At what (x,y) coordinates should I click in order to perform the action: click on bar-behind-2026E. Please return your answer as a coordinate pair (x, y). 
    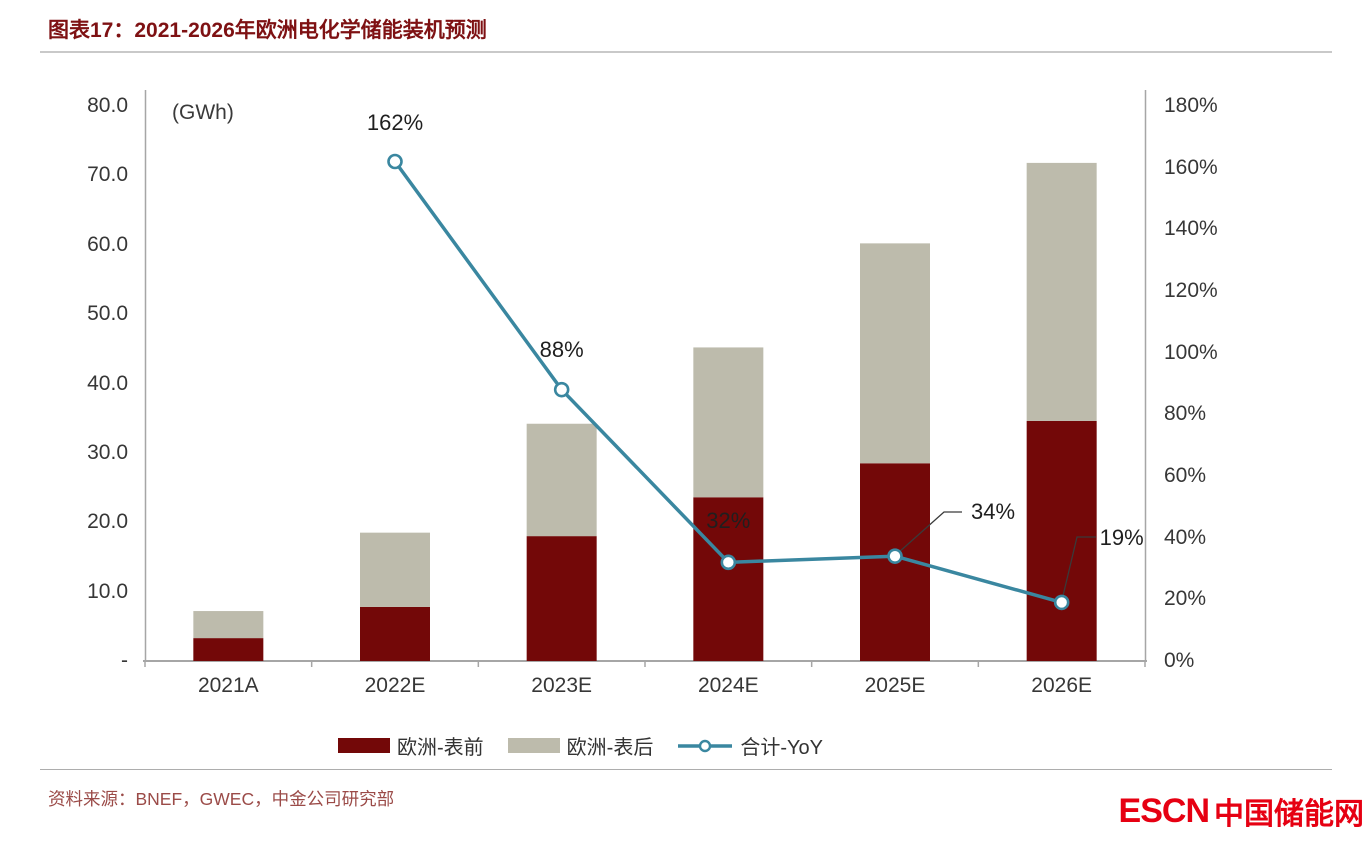
    Looking at the image, I should click on (1061, 291).